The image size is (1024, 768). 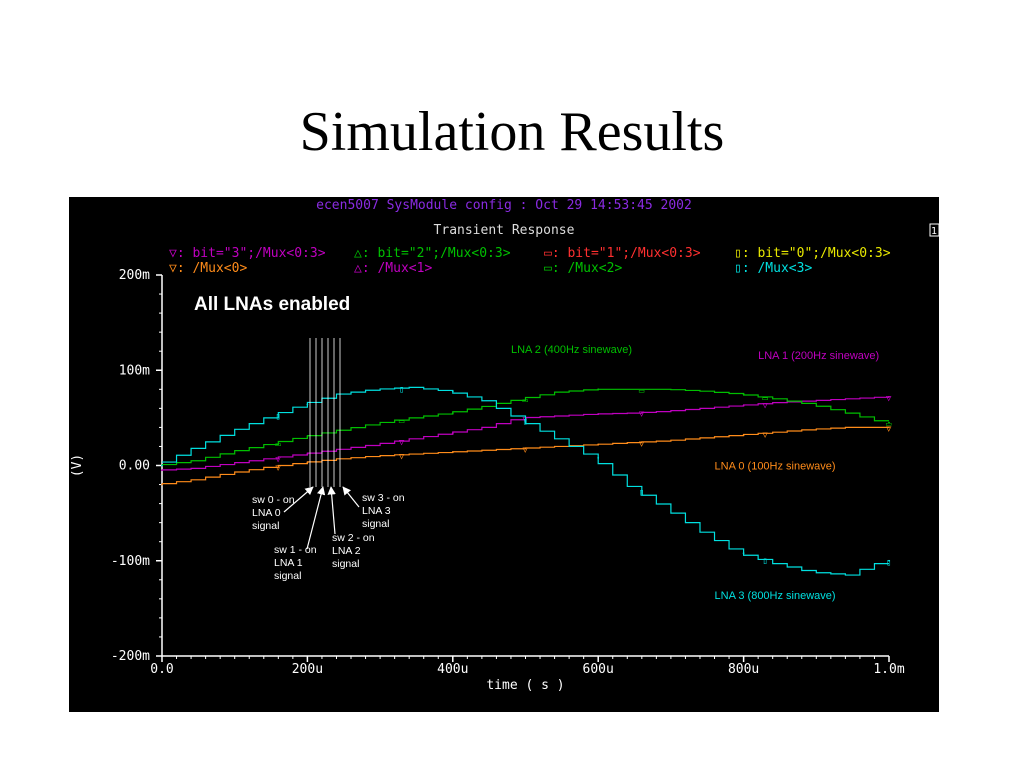 What do you see at coordinates (583, 268) in the screenshot?
I see `legend-item: ▭: /Mux<2>` at bounding box center [583, 268].